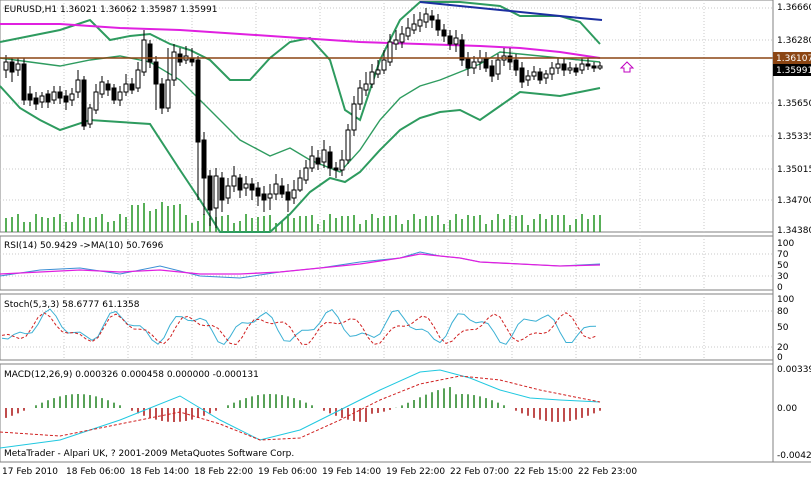 This screenshot has height=483, width=811. What do you see at coordinates (794, 456) in the screenshot?
I see `macd-tick-bottom: -0.00424` at bounding box center [794, 456].